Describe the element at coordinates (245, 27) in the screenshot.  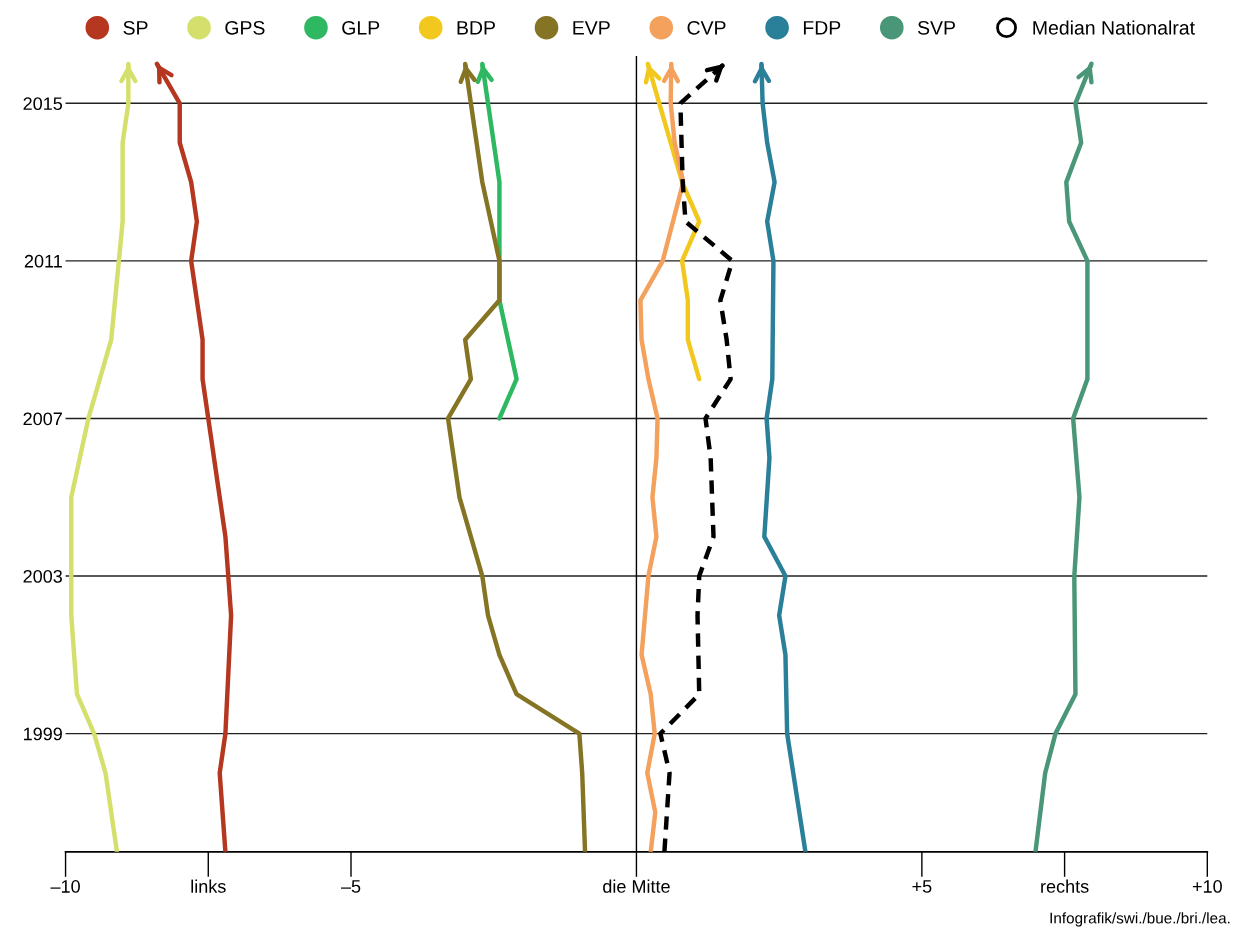
I see `legend-label: GPS` at that location.